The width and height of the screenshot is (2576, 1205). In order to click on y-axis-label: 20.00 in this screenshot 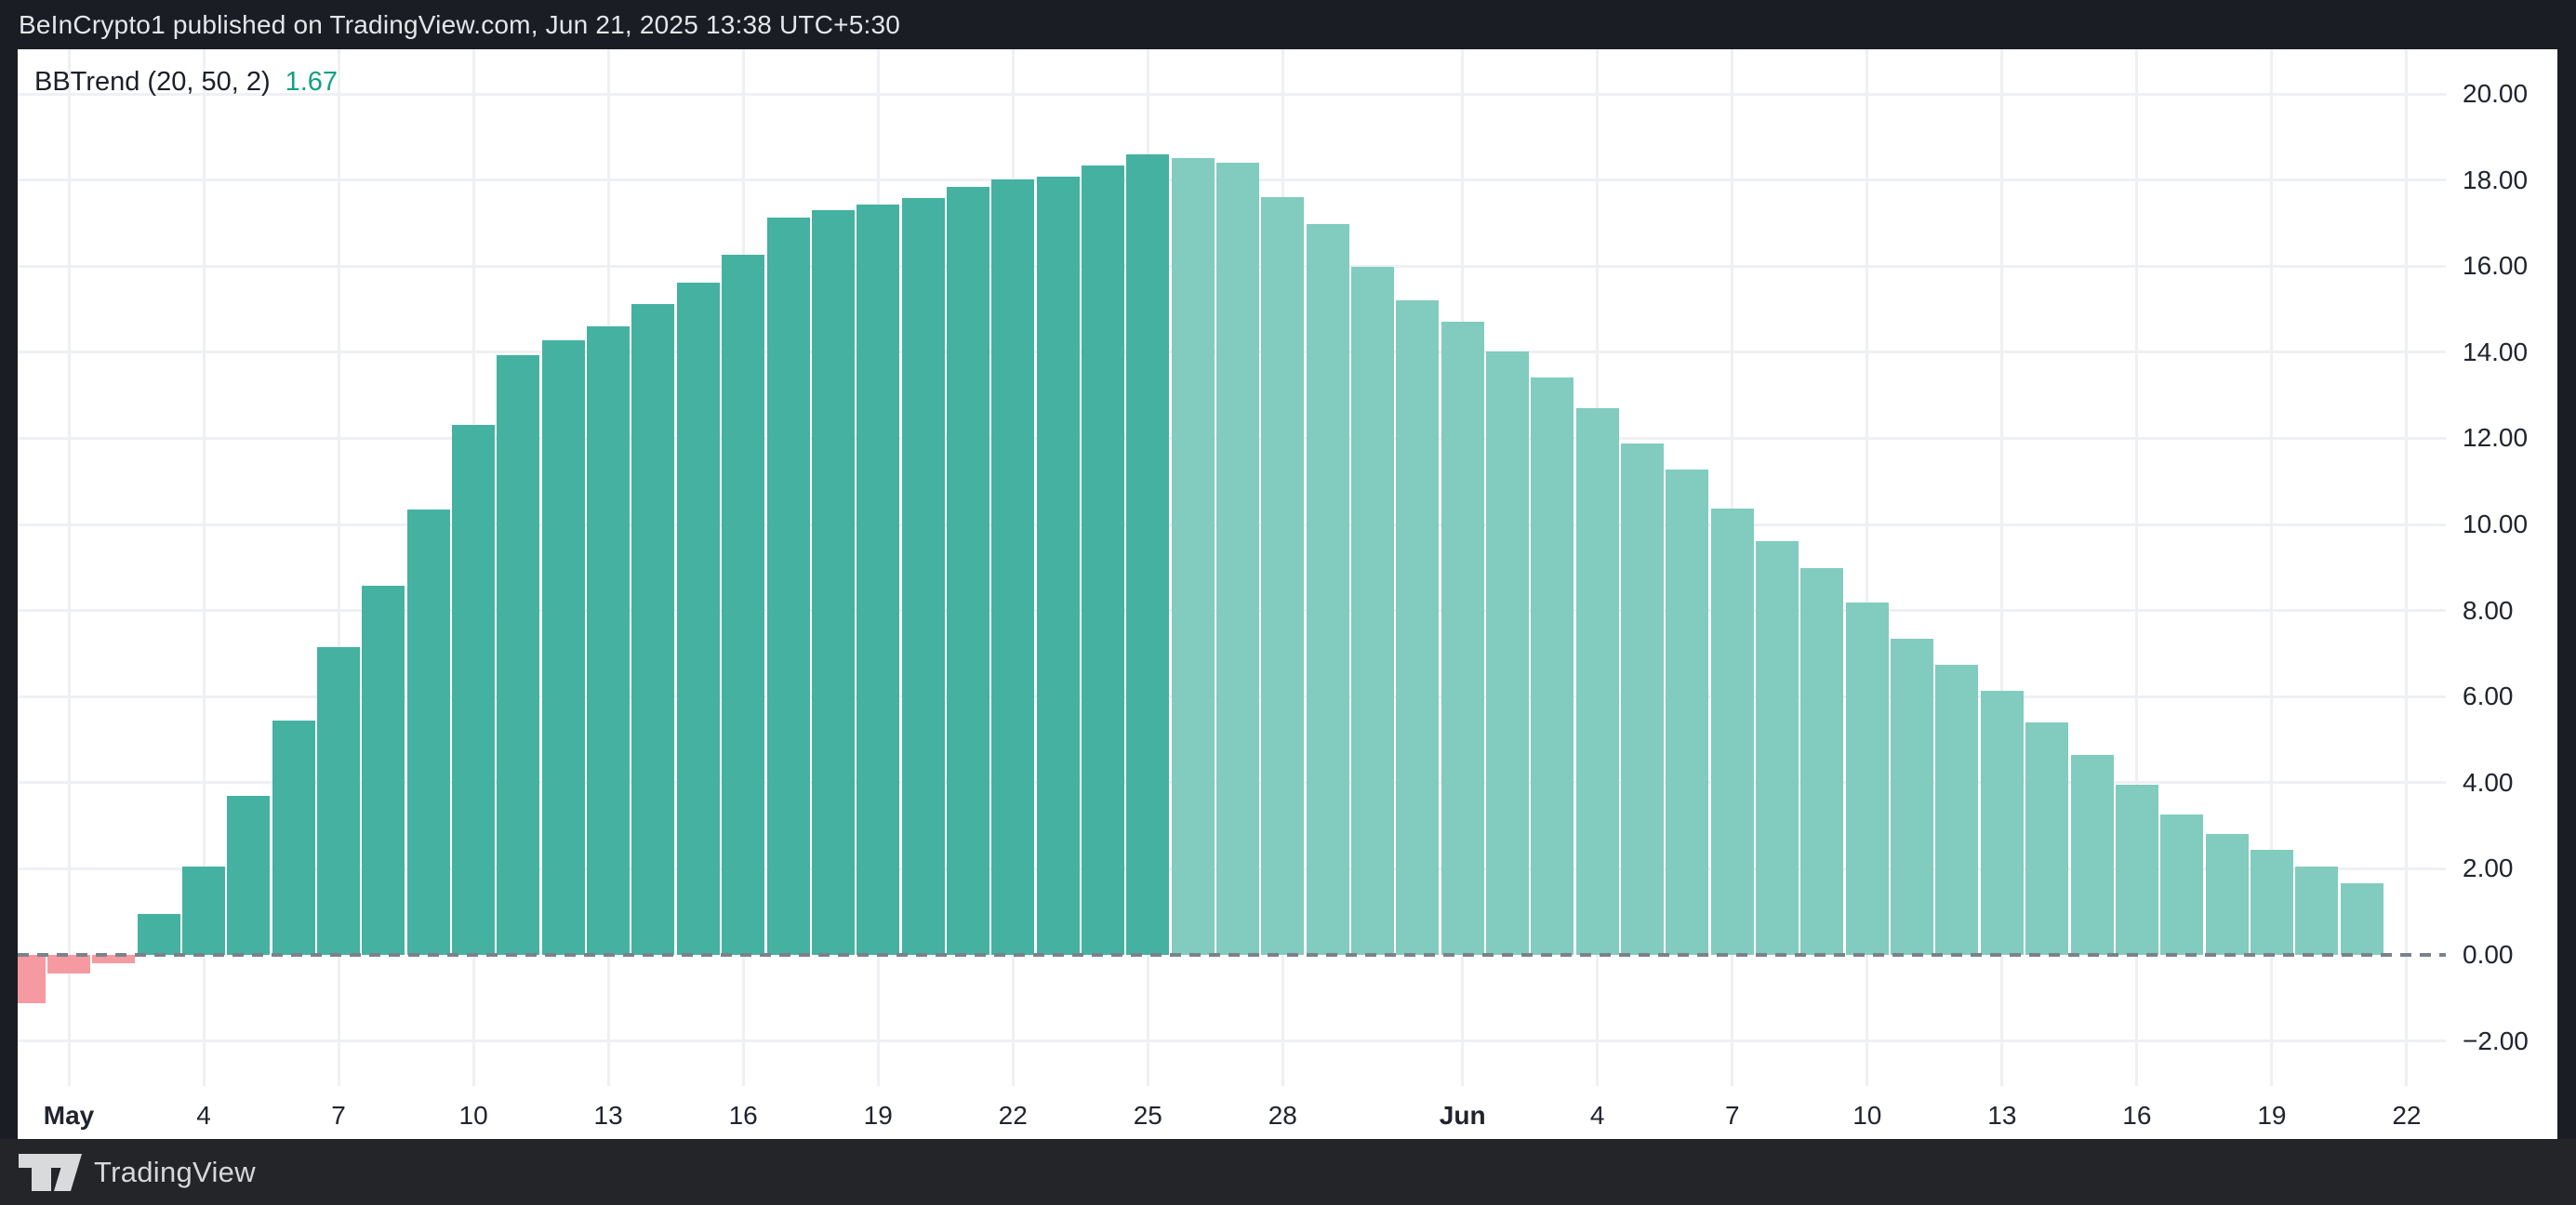, I will do `click(2496, 93)`.